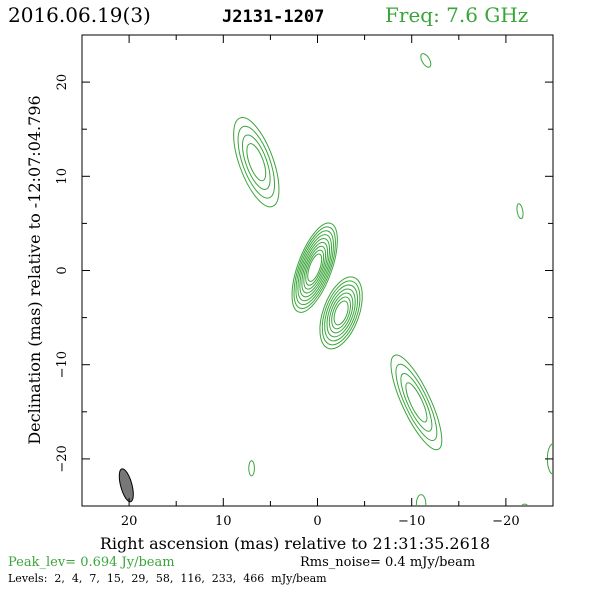 This screenshot has height=590, width=590. Describe the element at coordinates (223, 521) in the screenshot. I see `x-tick-label: 10` at that location.